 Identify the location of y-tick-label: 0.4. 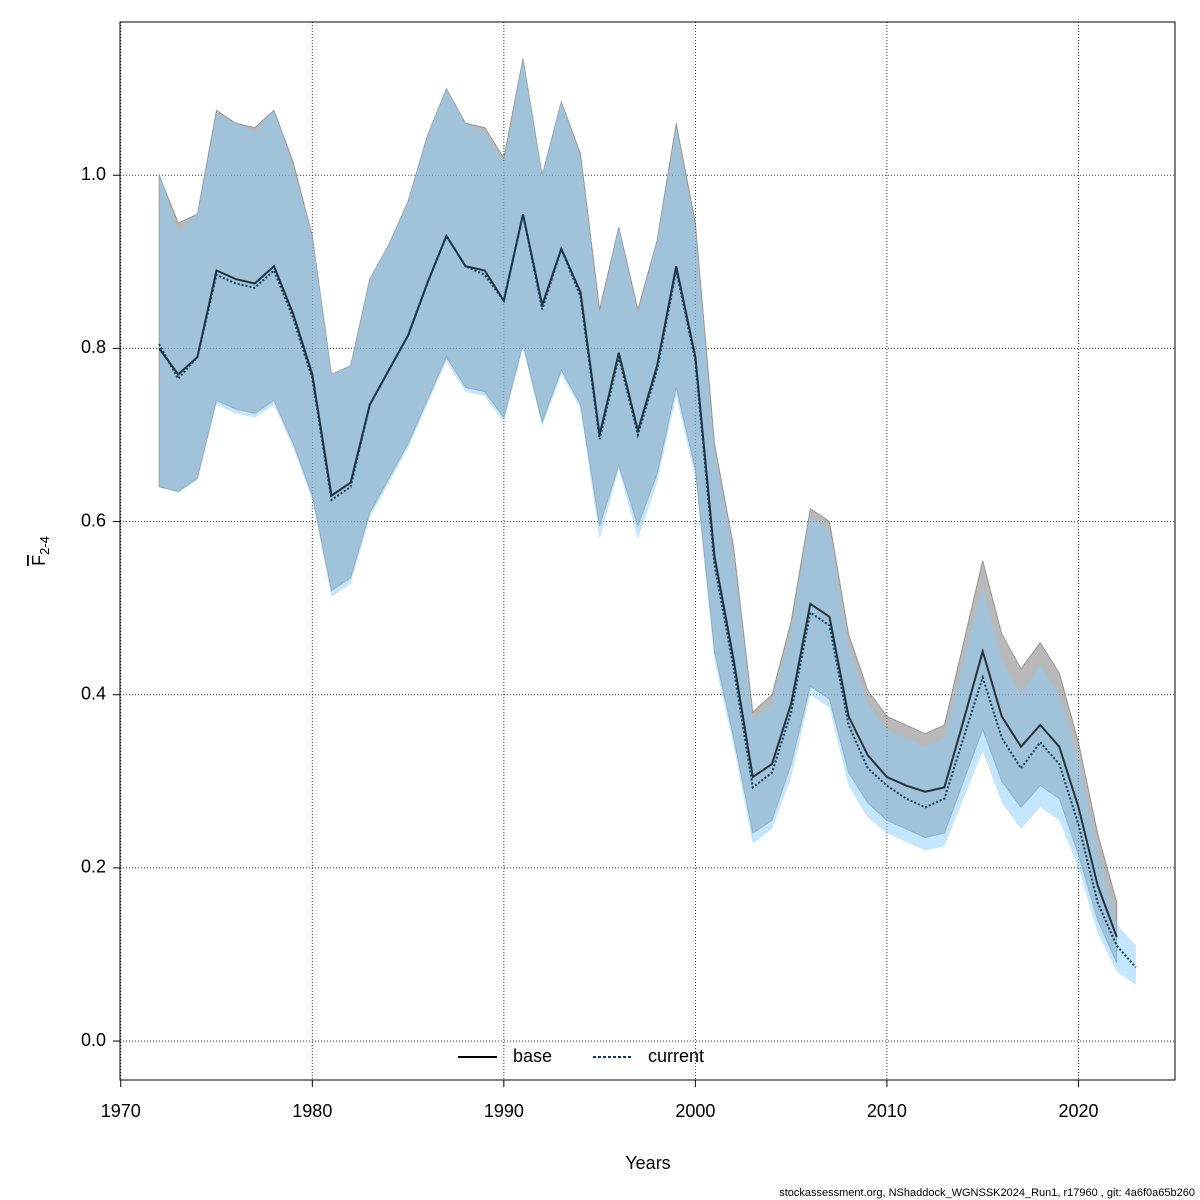
(93, 693).